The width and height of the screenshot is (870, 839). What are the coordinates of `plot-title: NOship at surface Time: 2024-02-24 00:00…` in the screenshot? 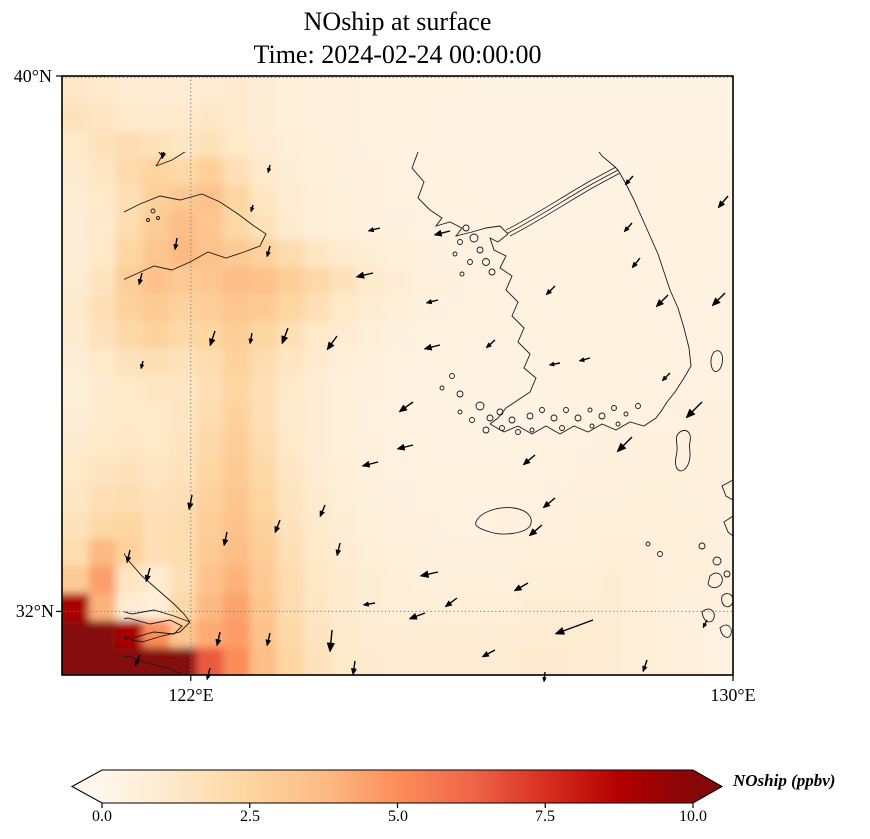 It's located at (397, 38).